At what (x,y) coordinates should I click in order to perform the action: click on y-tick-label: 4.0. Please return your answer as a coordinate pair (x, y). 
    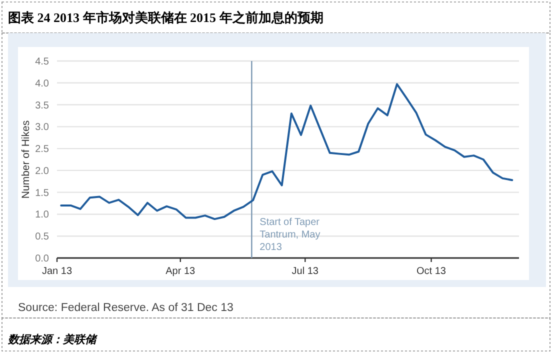
    Looking at the image, I should click on (42, 84).